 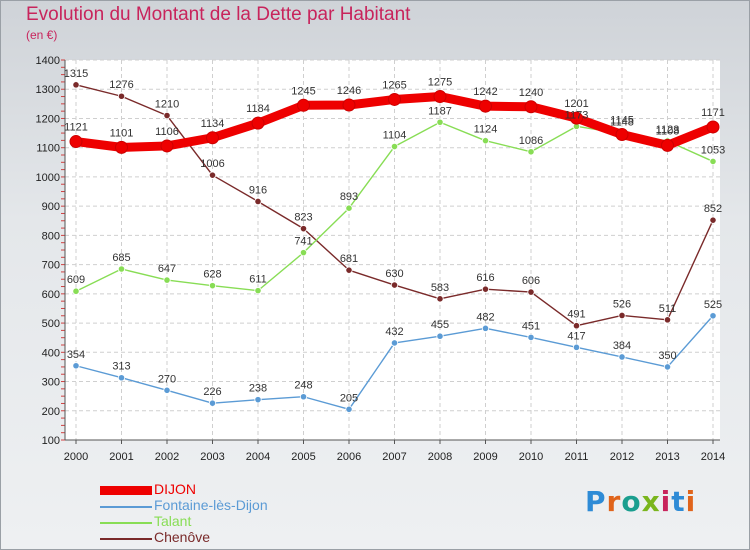 I want to click on data-label: 628, so click(x=212, y=275).